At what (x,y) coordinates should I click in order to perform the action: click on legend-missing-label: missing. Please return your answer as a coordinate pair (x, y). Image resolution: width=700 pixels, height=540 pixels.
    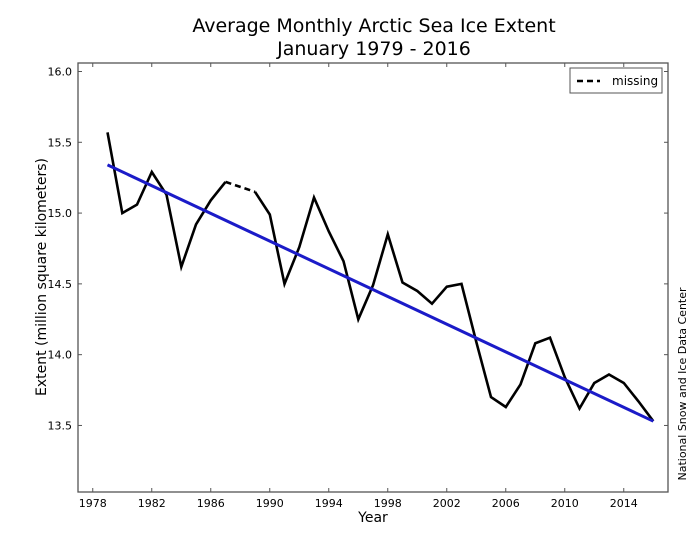
    Looking at the image, I should click on (635, 81).